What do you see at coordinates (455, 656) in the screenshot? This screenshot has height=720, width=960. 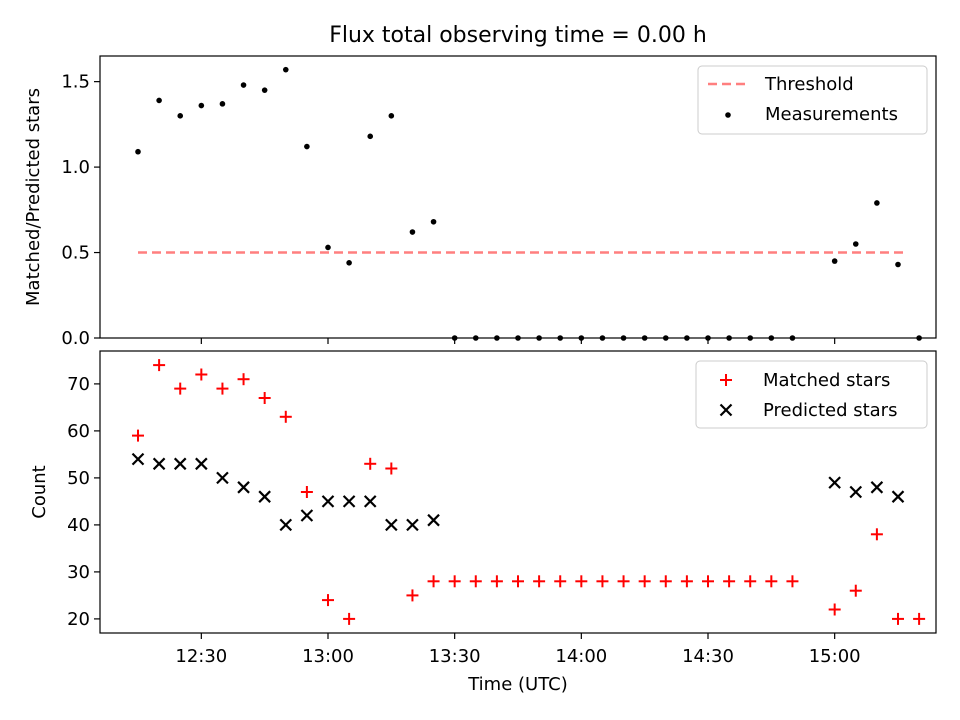 I see `x-tick-label: 13:30` at bounding box center [455, 656].